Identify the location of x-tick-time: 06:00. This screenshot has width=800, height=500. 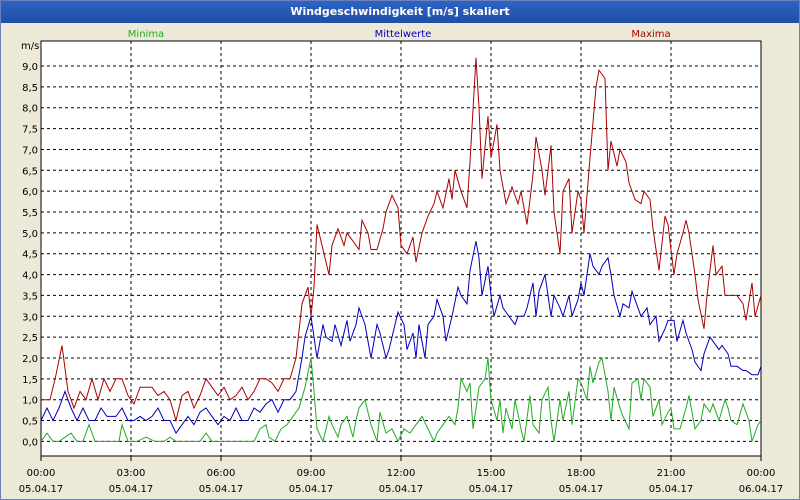
(221, 473).